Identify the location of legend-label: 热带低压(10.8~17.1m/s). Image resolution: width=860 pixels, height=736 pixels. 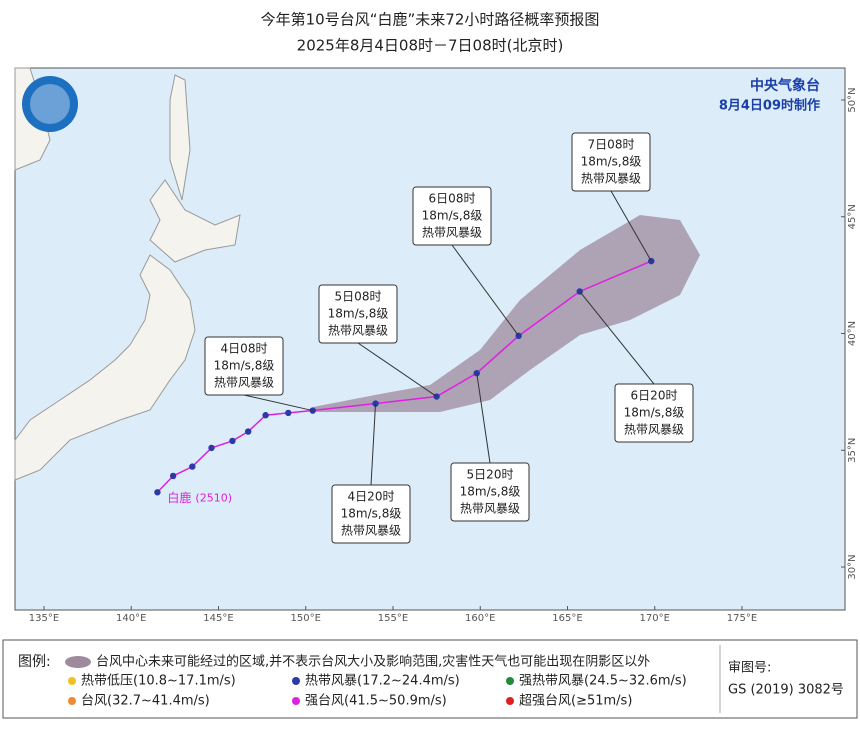
(158, 681).